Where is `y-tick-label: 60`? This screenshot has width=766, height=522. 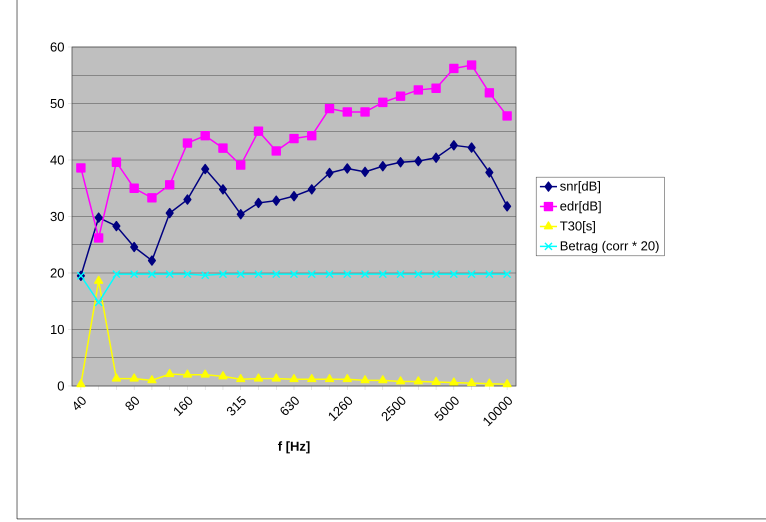
y-tick-label: 60 is located at coordinates (57, 47).